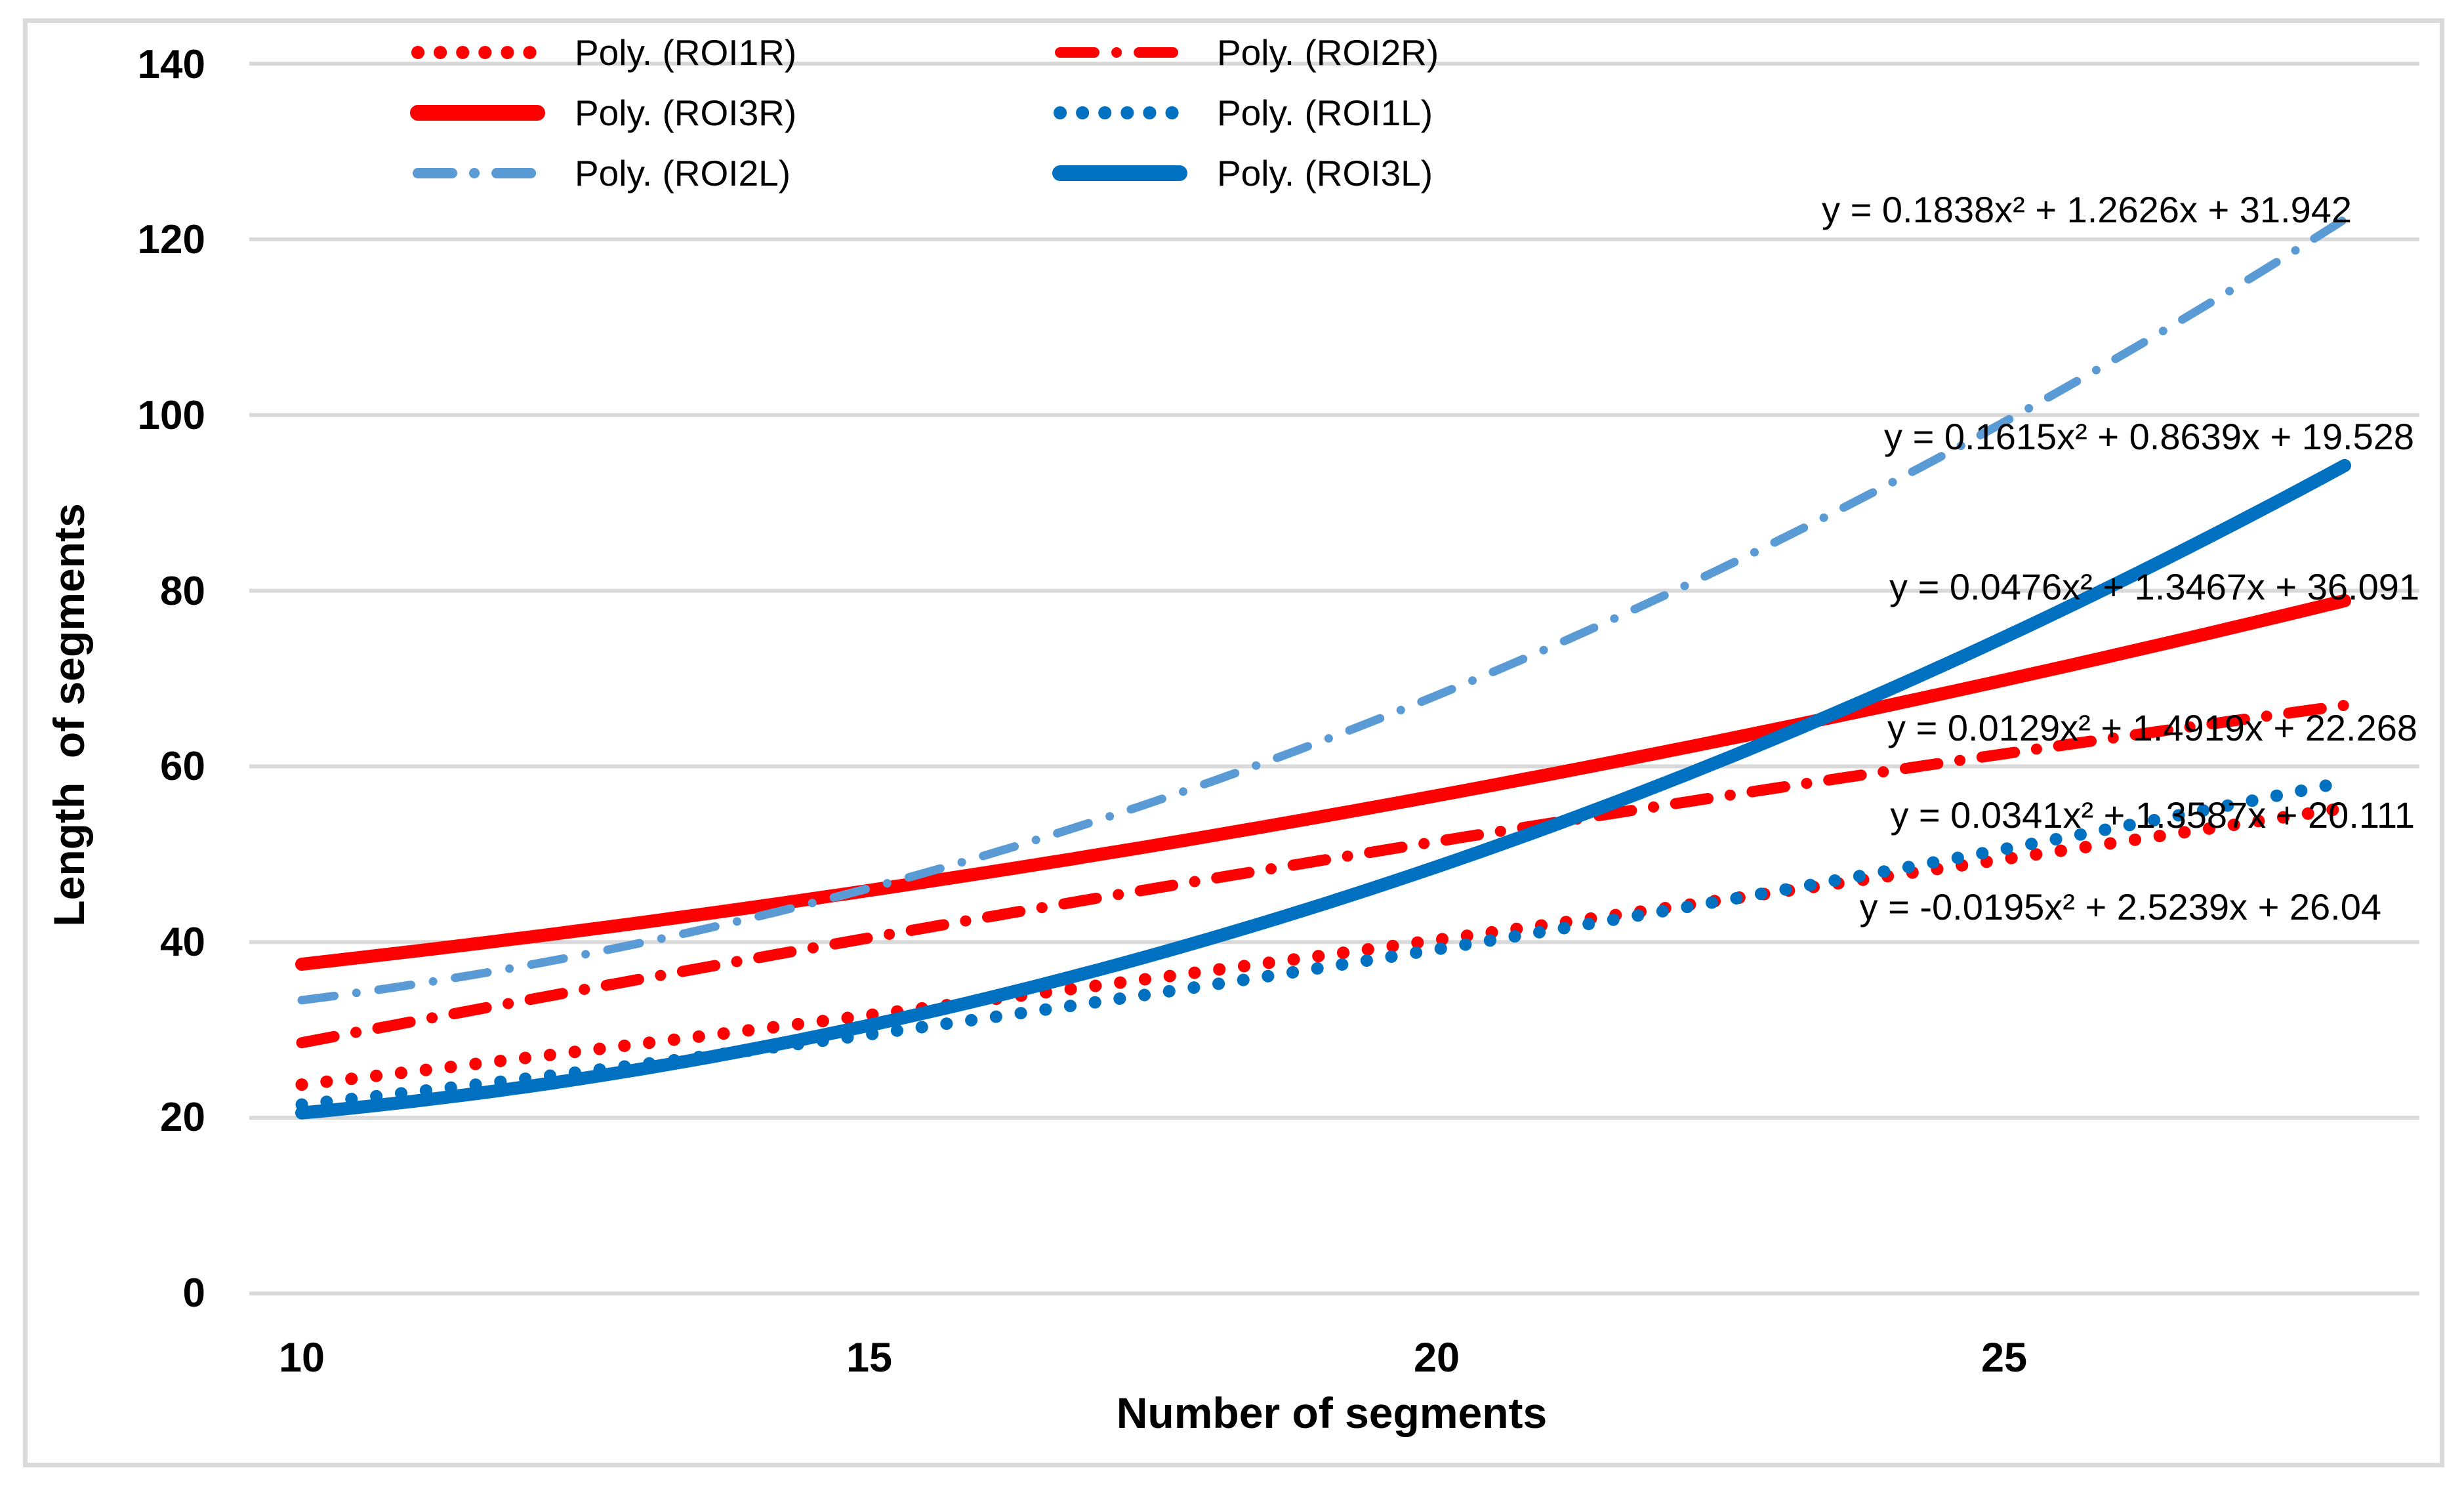  Describe the element at coordinates (686, 112) in the screenshot. I see `legend-item-label: Poly. (ROI3R)` at that location.